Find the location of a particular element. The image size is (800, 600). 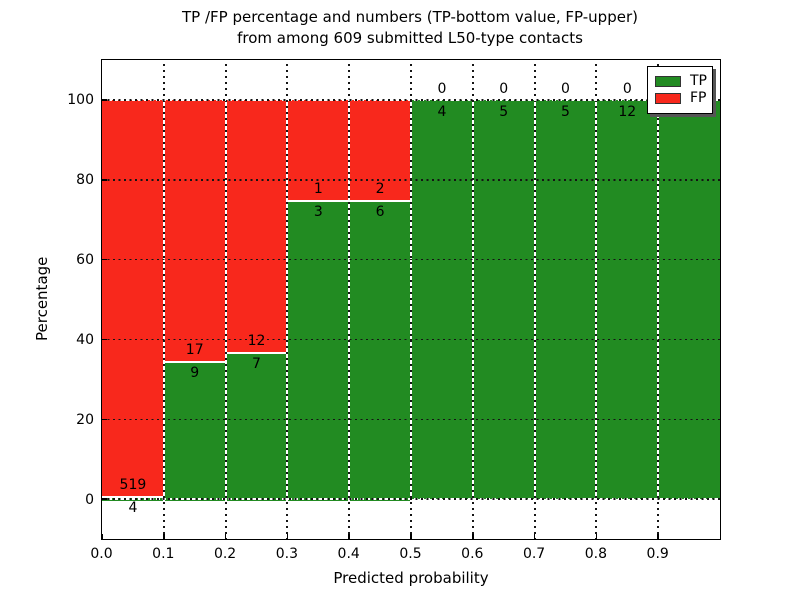

y-tick-label: 100 is located at coordinates (80, 100).